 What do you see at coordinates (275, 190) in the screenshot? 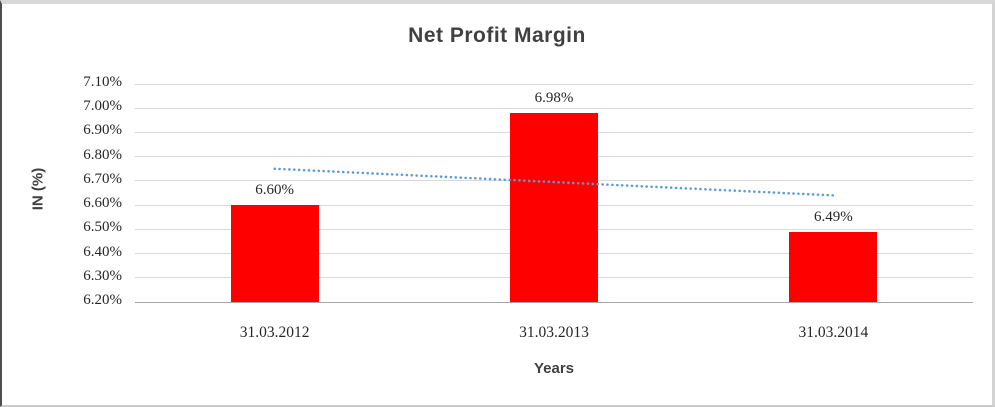
I see `bar-data-label: 6.60%` at bounding box center [275, 190].